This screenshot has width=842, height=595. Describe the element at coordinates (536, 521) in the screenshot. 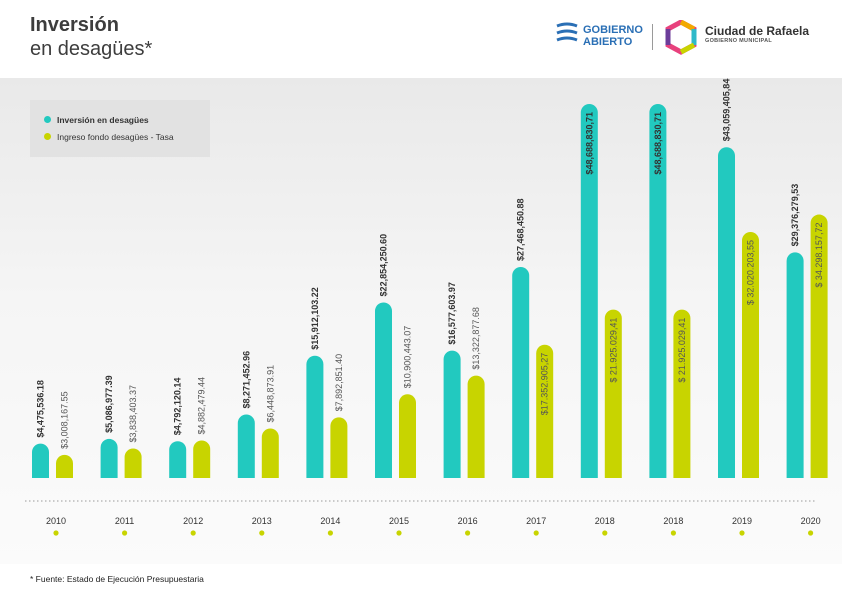

I see `x-tick-label-7: 2017` at that location.